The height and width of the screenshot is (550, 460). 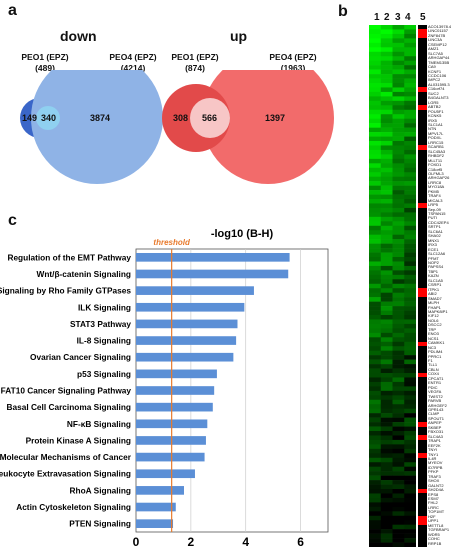 What do you see at coordinates (293, 62) in the screenshot?
I see `venn-up-set2-label: PEO4 (EPZ) (1963)` at bounding box center [293, 62].